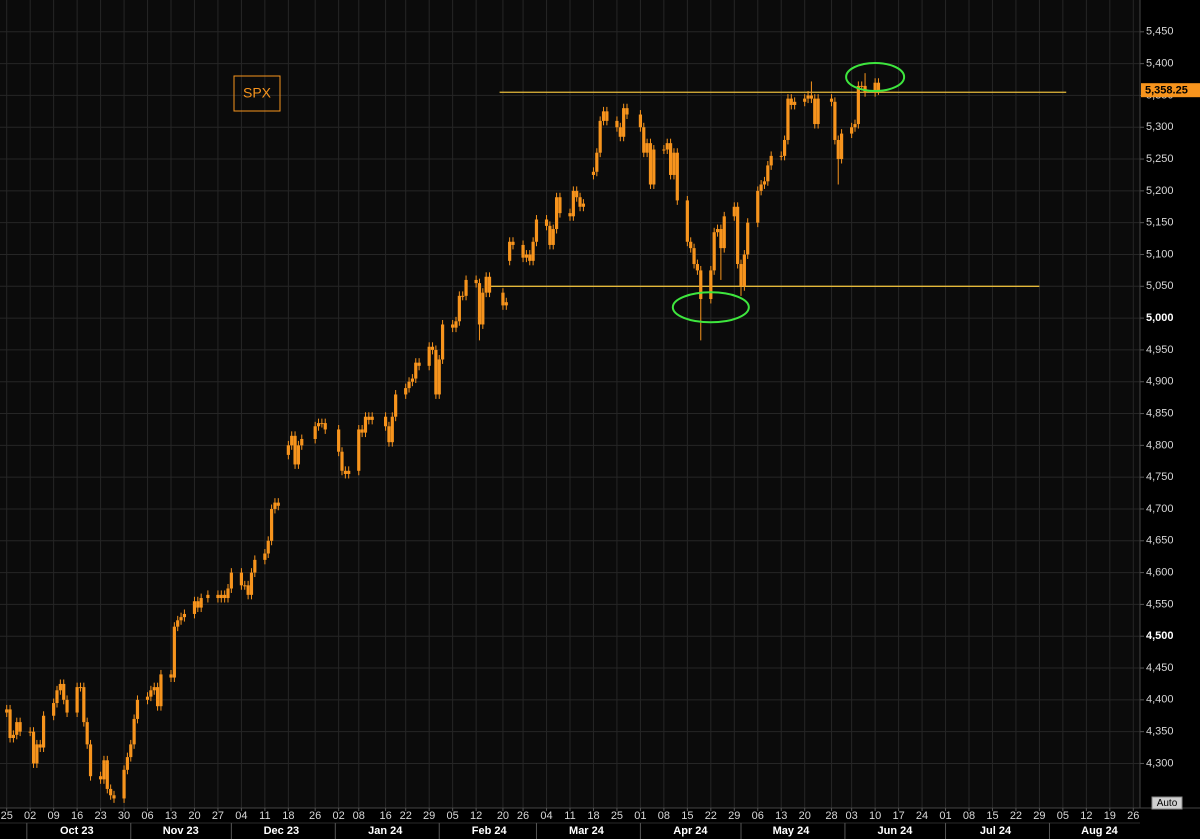 The image size is (1200, 839). I want to click on x-tick-label: 02, so click(30, 816).